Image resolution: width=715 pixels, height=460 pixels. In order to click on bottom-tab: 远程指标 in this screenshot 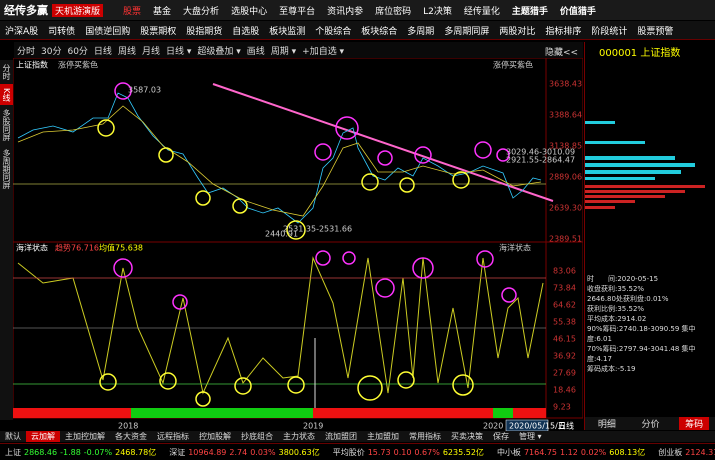, I will do `click(173, 436)`.